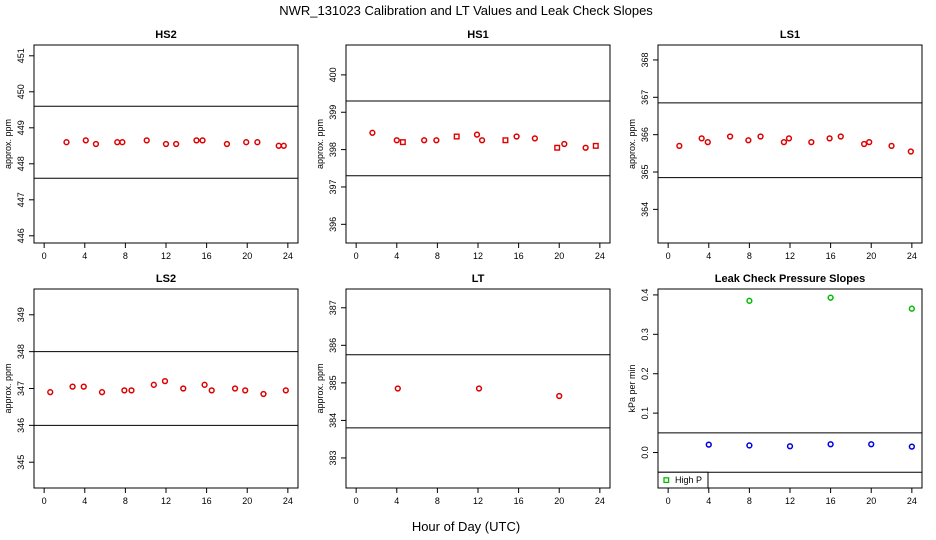 This screenshot has width=936, height=540. Describe the element at coordinates (477, 35) in the screenshot. I see `panel-title: HS1` at that location.